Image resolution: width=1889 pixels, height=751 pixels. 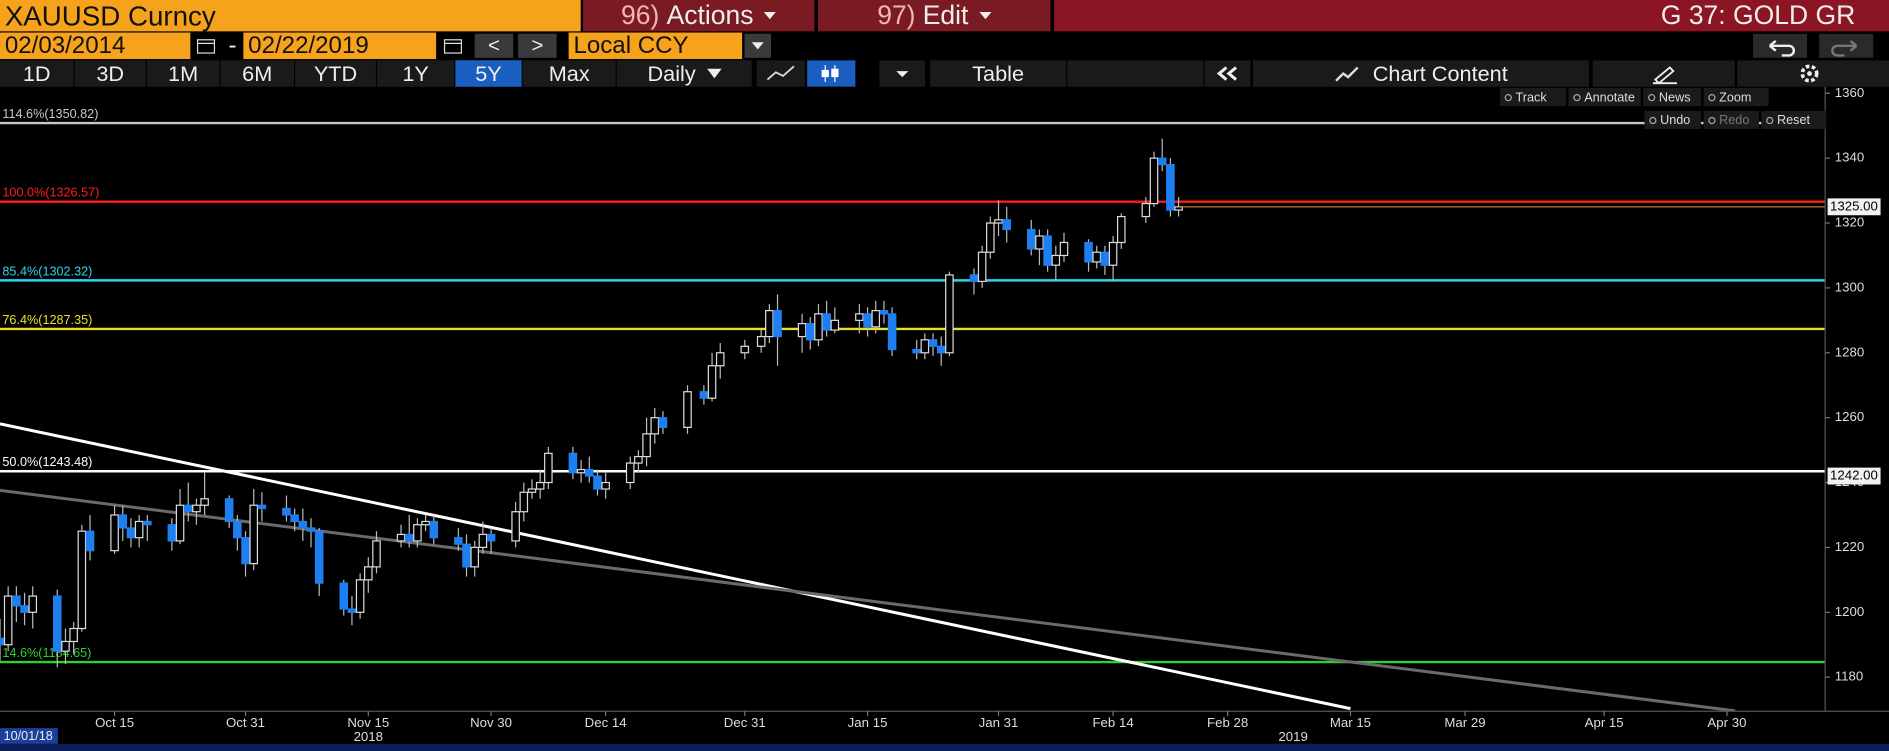 I want to click on security-field: XAUUSD Curncy, so click(x=290, y=16).